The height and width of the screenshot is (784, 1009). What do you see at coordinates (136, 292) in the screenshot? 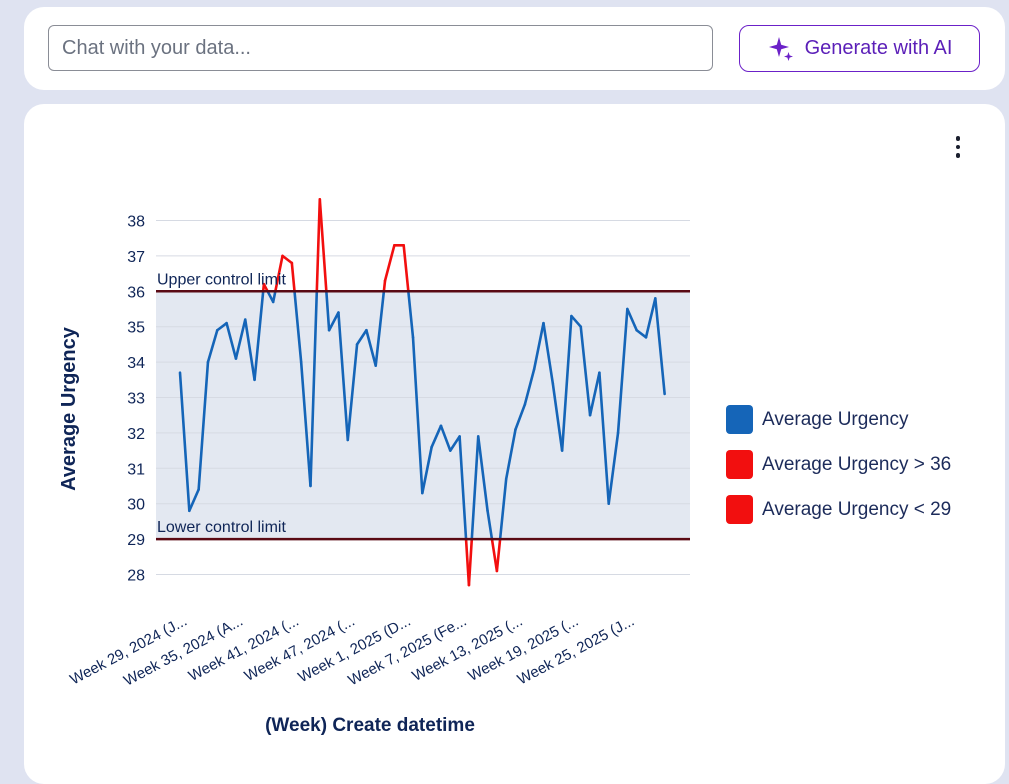
I see `y-tick-label: 36` at bounding box center [136, 292].